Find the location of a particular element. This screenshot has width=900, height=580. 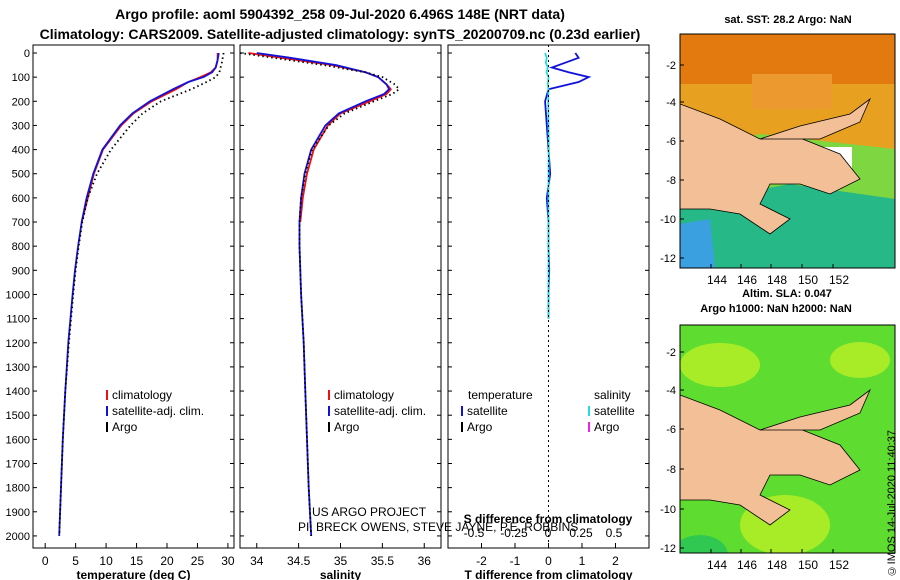

y-tick-label: 1000 is located at coordinates (18, 295).